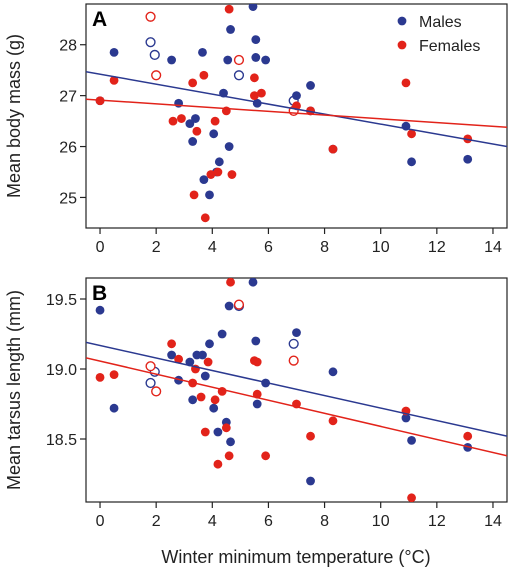 This screenshot has width=510, height=573. What do you see at coordinates (402, 45) in the screenshot?
I see `legend-marker-females` at bounding box center [402, 45].